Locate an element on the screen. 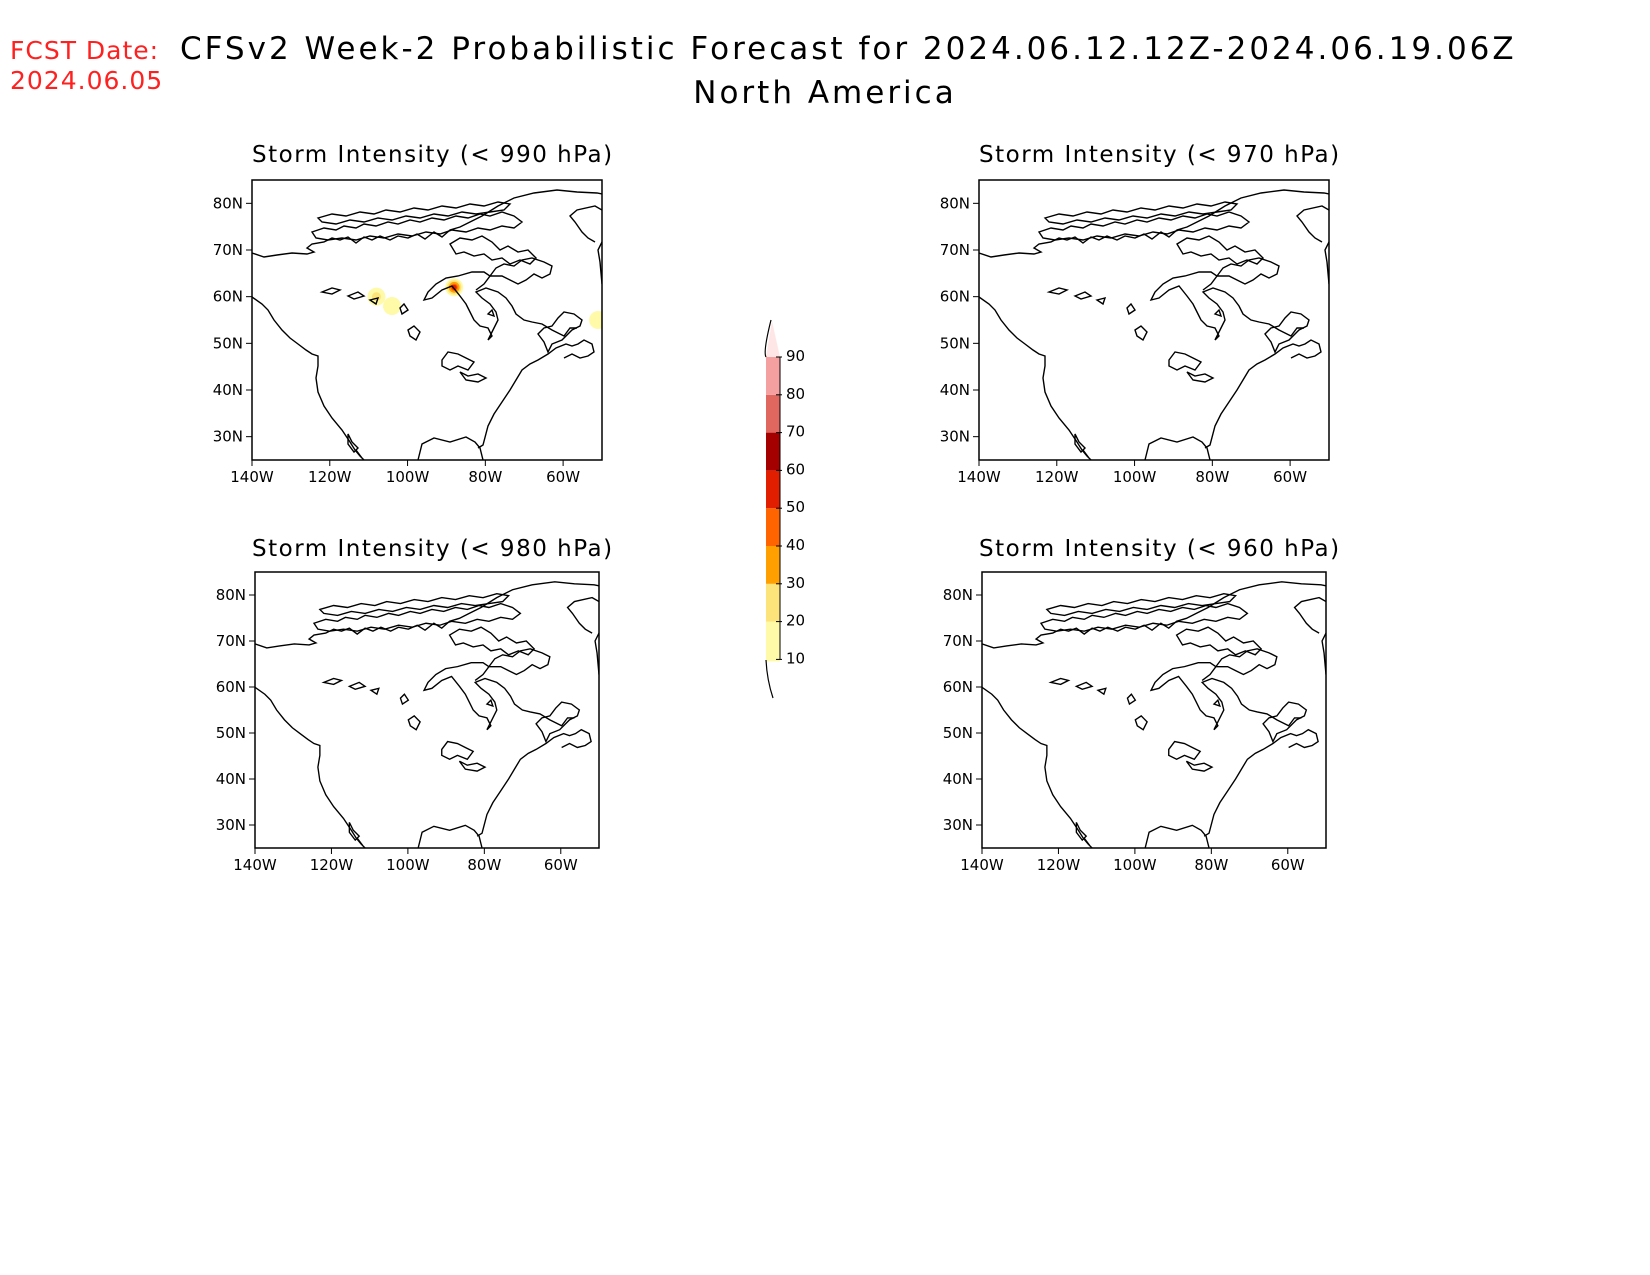 Image resolution: width=1650 pixels, height=1275 pixels. colorbar-label: 30 is located at coordinates (795, 583).